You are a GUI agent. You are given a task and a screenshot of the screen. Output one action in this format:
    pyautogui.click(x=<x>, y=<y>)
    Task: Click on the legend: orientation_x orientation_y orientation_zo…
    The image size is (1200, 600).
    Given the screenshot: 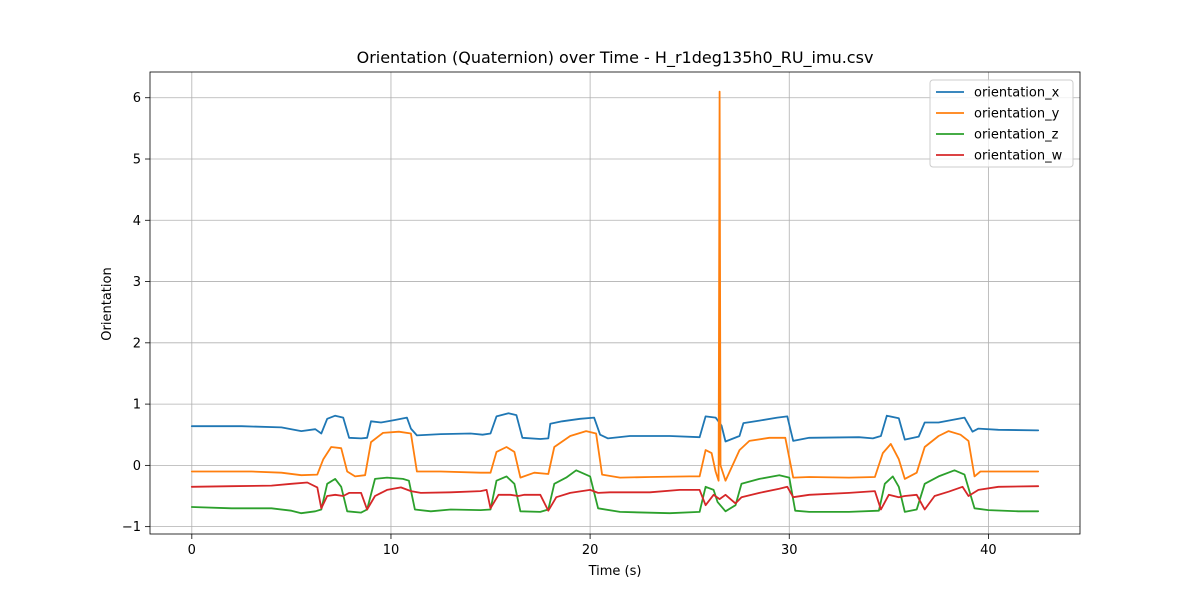 What is the action you would take?
    pyautogui.click(x=1001, y=123)
    